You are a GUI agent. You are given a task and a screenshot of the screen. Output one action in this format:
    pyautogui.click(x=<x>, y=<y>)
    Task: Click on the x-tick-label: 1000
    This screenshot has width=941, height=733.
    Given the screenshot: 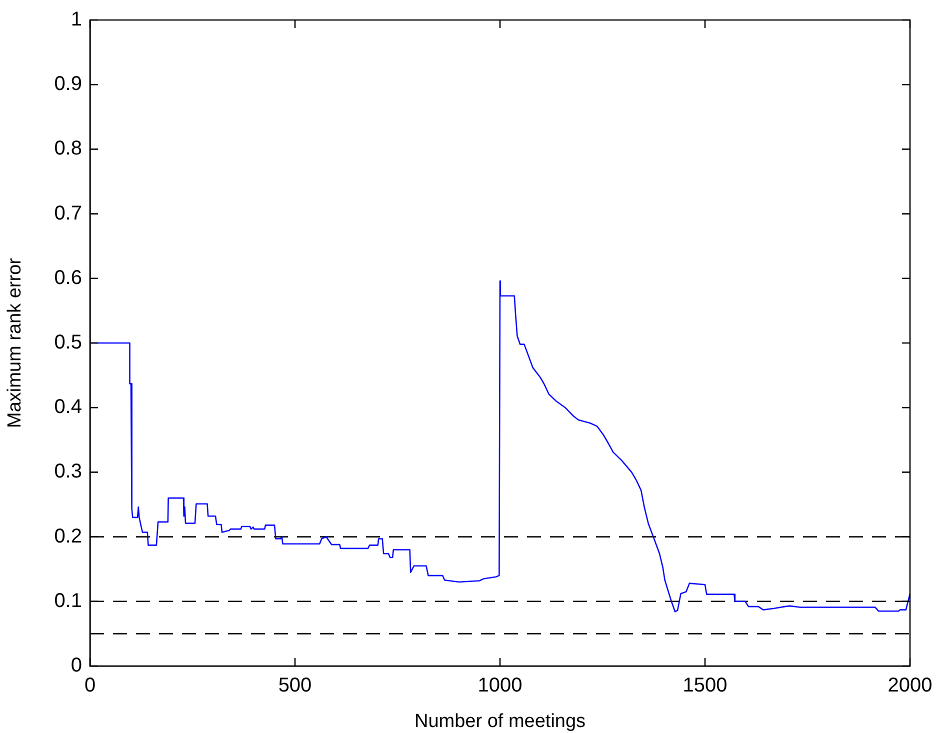 What is the action you would take?
    pyautogui.click(x=500, y=685)
    